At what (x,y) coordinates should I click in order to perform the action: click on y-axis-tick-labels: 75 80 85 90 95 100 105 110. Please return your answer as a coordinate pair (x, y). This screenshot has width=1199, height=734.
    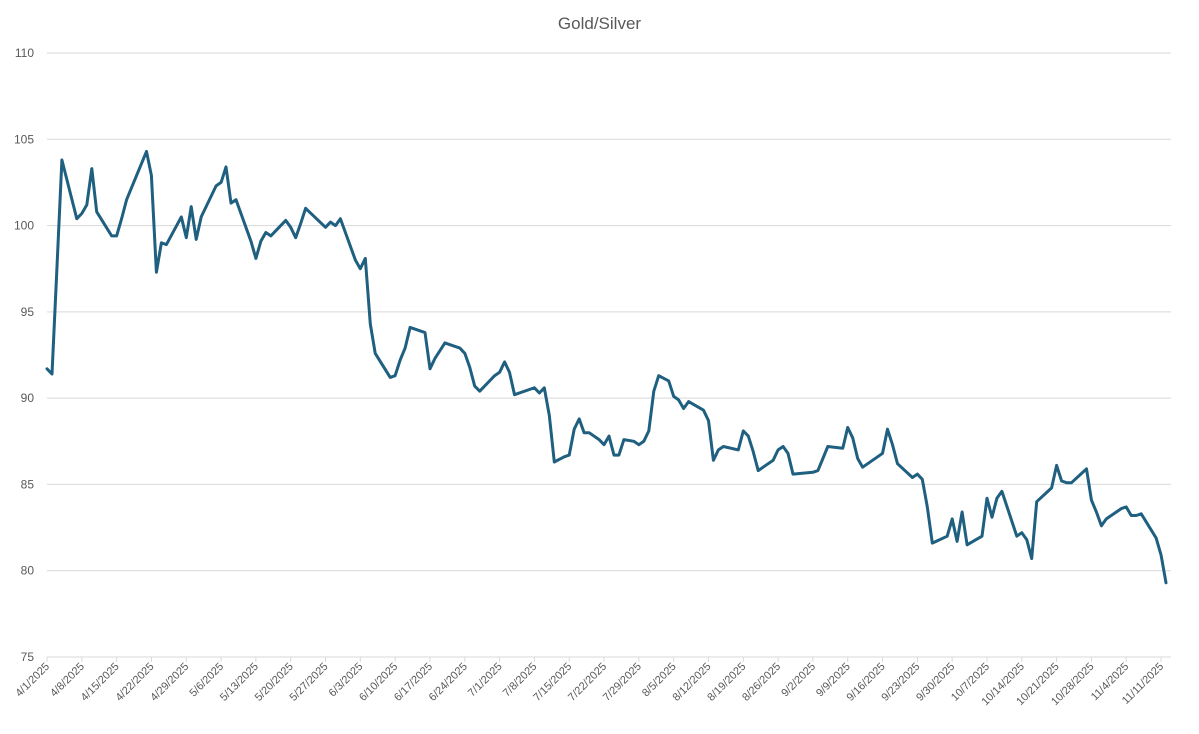
    Looking at the image, I should click on (24, 355).